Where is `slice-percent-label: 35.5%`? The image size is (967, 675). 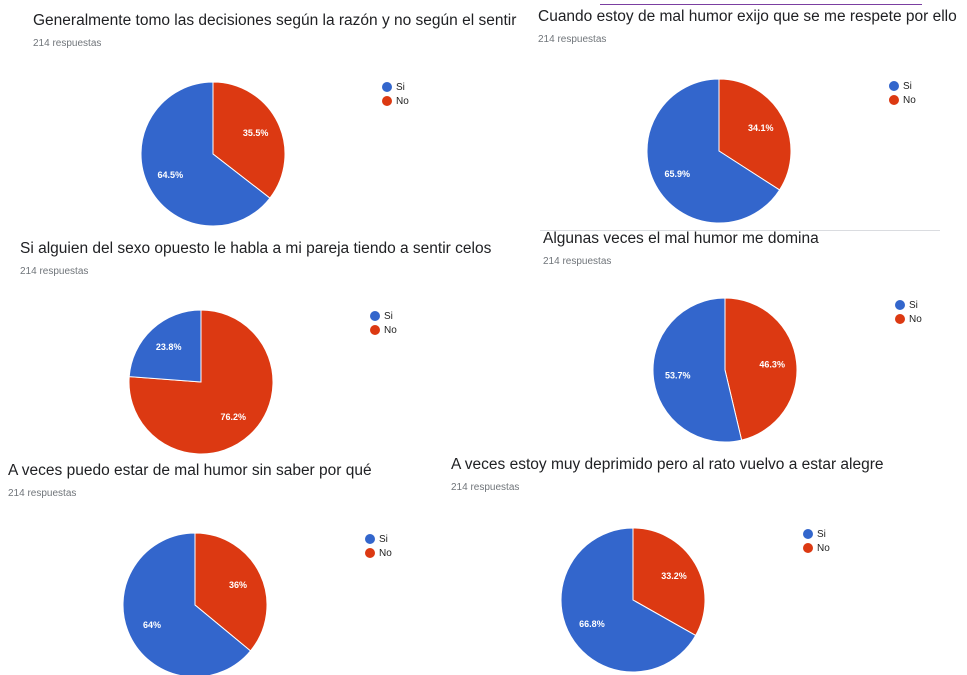
slice-percent-label: 35.5% is located at coordinates (256, 133).